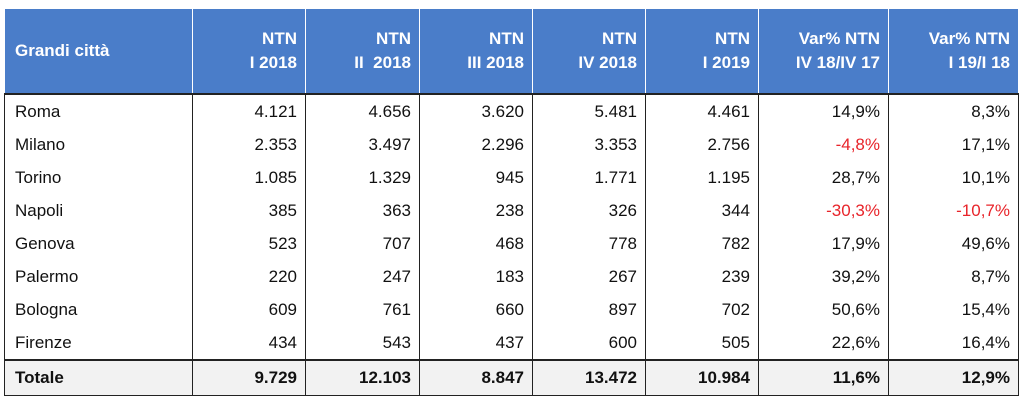  I want to click on value-cell: 468, so click(476, 243).